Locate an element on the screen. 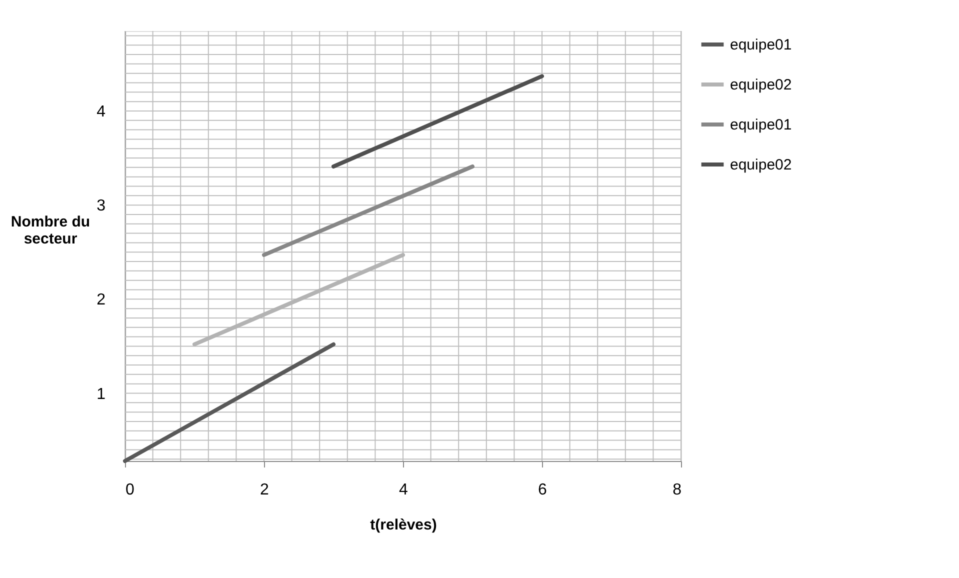 This screenshot has width=959, height=578. y-tick-label: 4 is located at coordinates (101, 111).